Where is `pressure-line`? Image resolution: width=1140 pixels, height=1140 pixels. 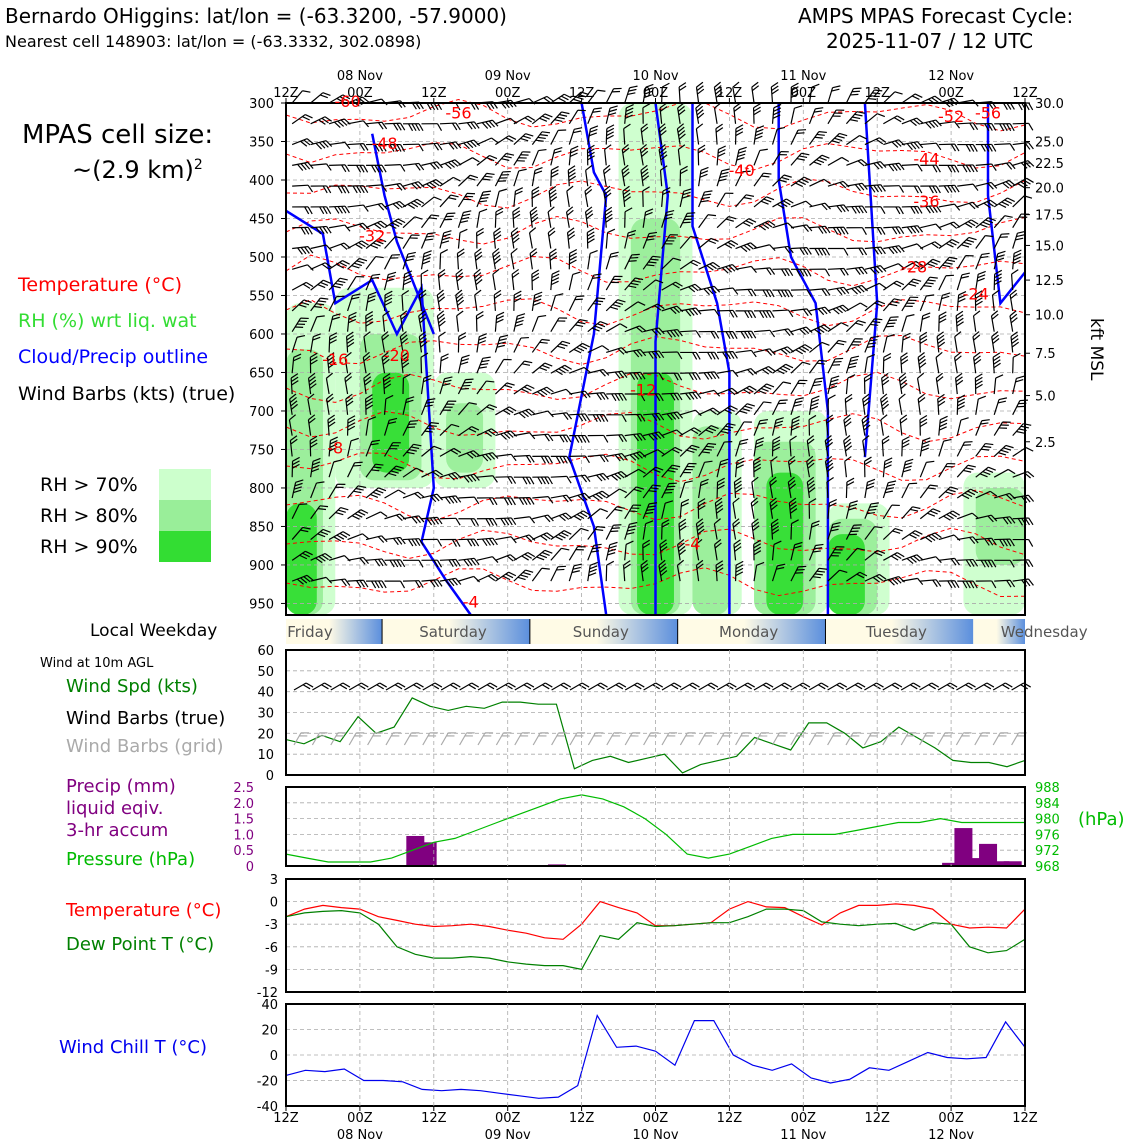 pressure-line is located at coordinates (655, 828).